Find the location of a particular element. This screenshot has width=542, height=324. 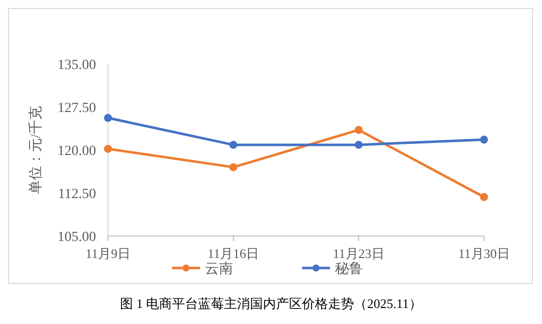

y-tick-label: 127.50 is located at coordinates (77, 108).